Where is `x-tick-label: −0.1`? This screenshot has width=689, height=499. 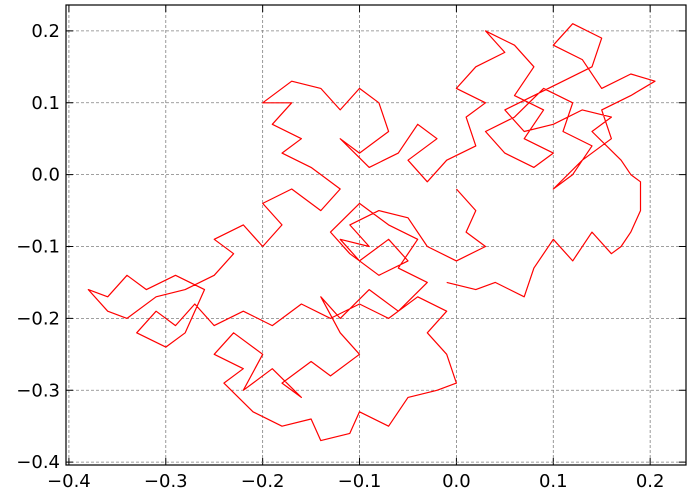
x-tick-label: −0.1 is located at coordinates (360, 481).